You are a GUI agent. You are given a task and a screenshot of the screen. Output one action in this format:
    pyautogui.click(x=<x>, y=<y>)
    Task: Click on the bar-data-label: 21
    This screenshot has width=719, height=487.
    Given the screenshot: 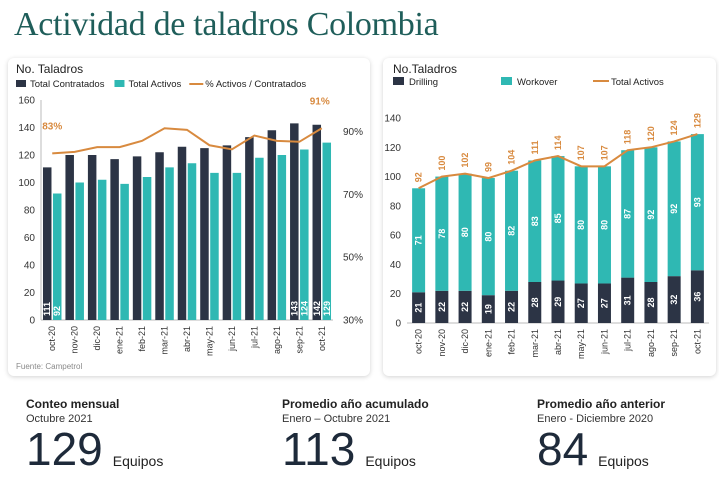 What is the action you would take?
    pyautogui.click(x=419, y=308)
    